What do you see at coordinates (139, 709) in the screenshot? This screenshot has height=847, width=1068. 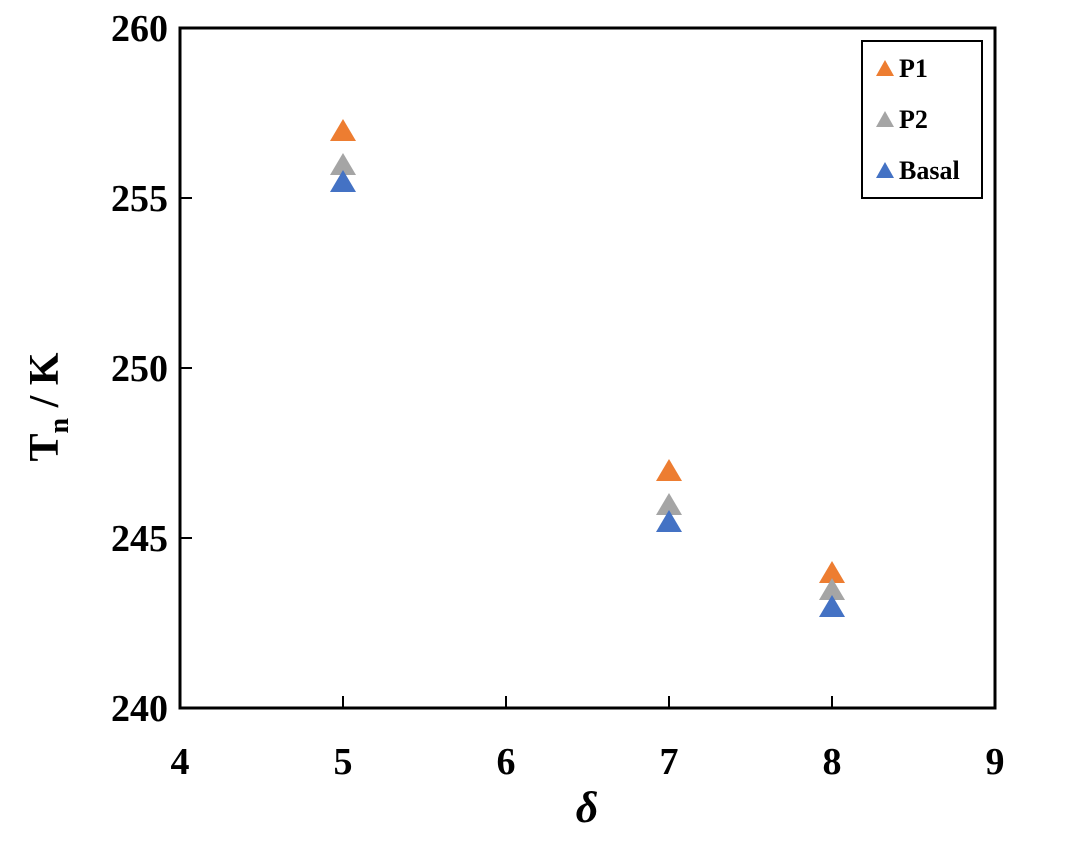 I see `y-tick-label: 240` at bounding box center [139, 709].